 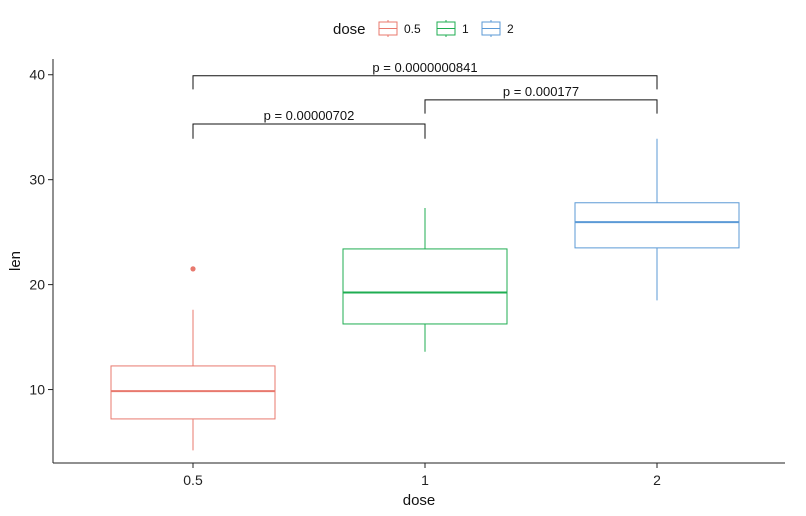 I want to click on legend-item-0.5: 0.5, so click(x=399, y=28).